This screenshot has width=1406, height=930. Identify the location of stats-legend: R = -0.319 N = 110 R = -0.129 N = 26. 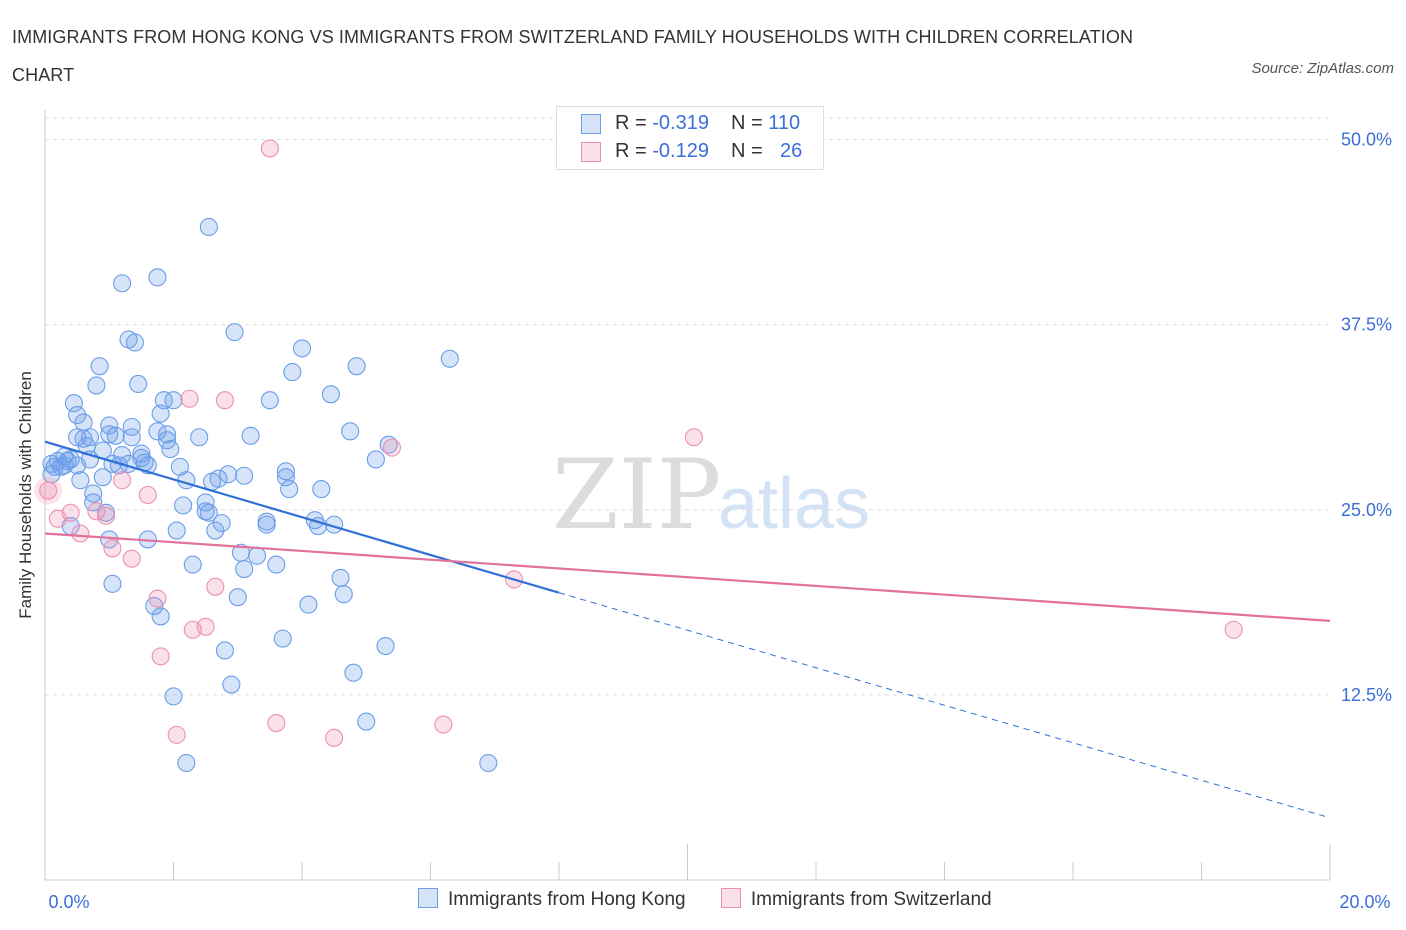
(690, 138).